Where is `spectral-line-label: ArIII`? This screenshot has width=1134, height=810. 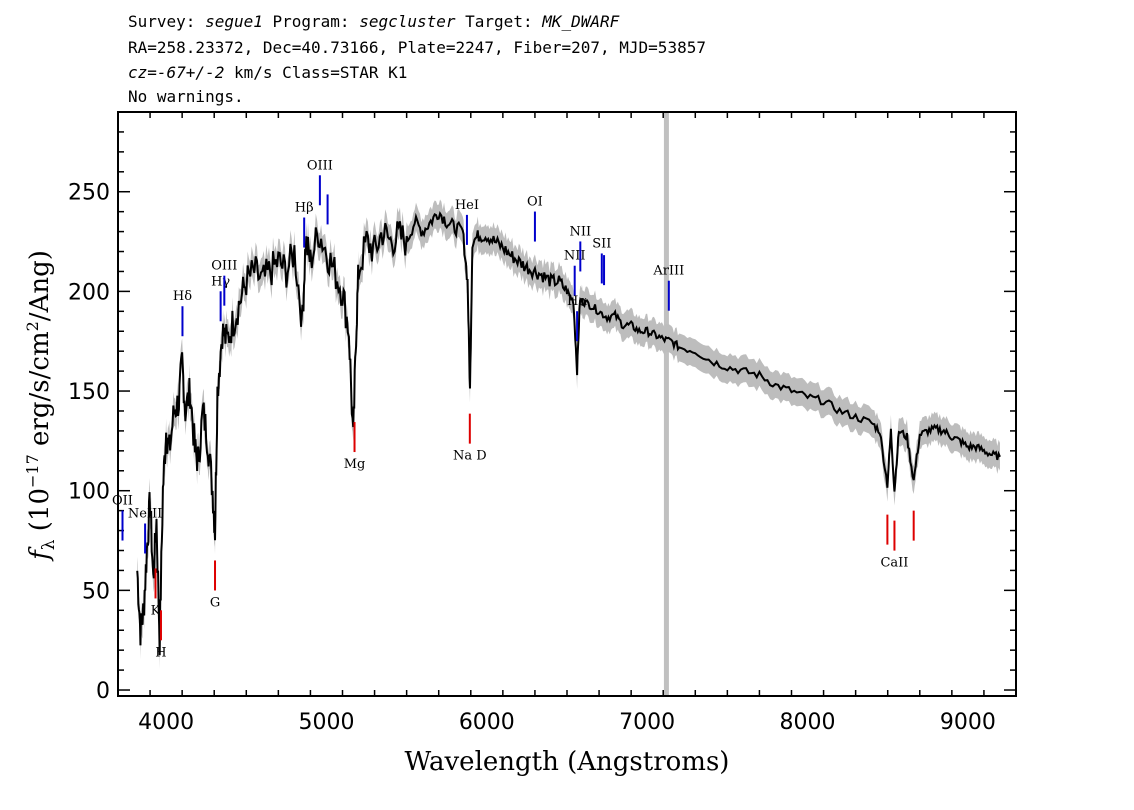 spectral-line-label: ArIII is located at coordinates (668, 271).